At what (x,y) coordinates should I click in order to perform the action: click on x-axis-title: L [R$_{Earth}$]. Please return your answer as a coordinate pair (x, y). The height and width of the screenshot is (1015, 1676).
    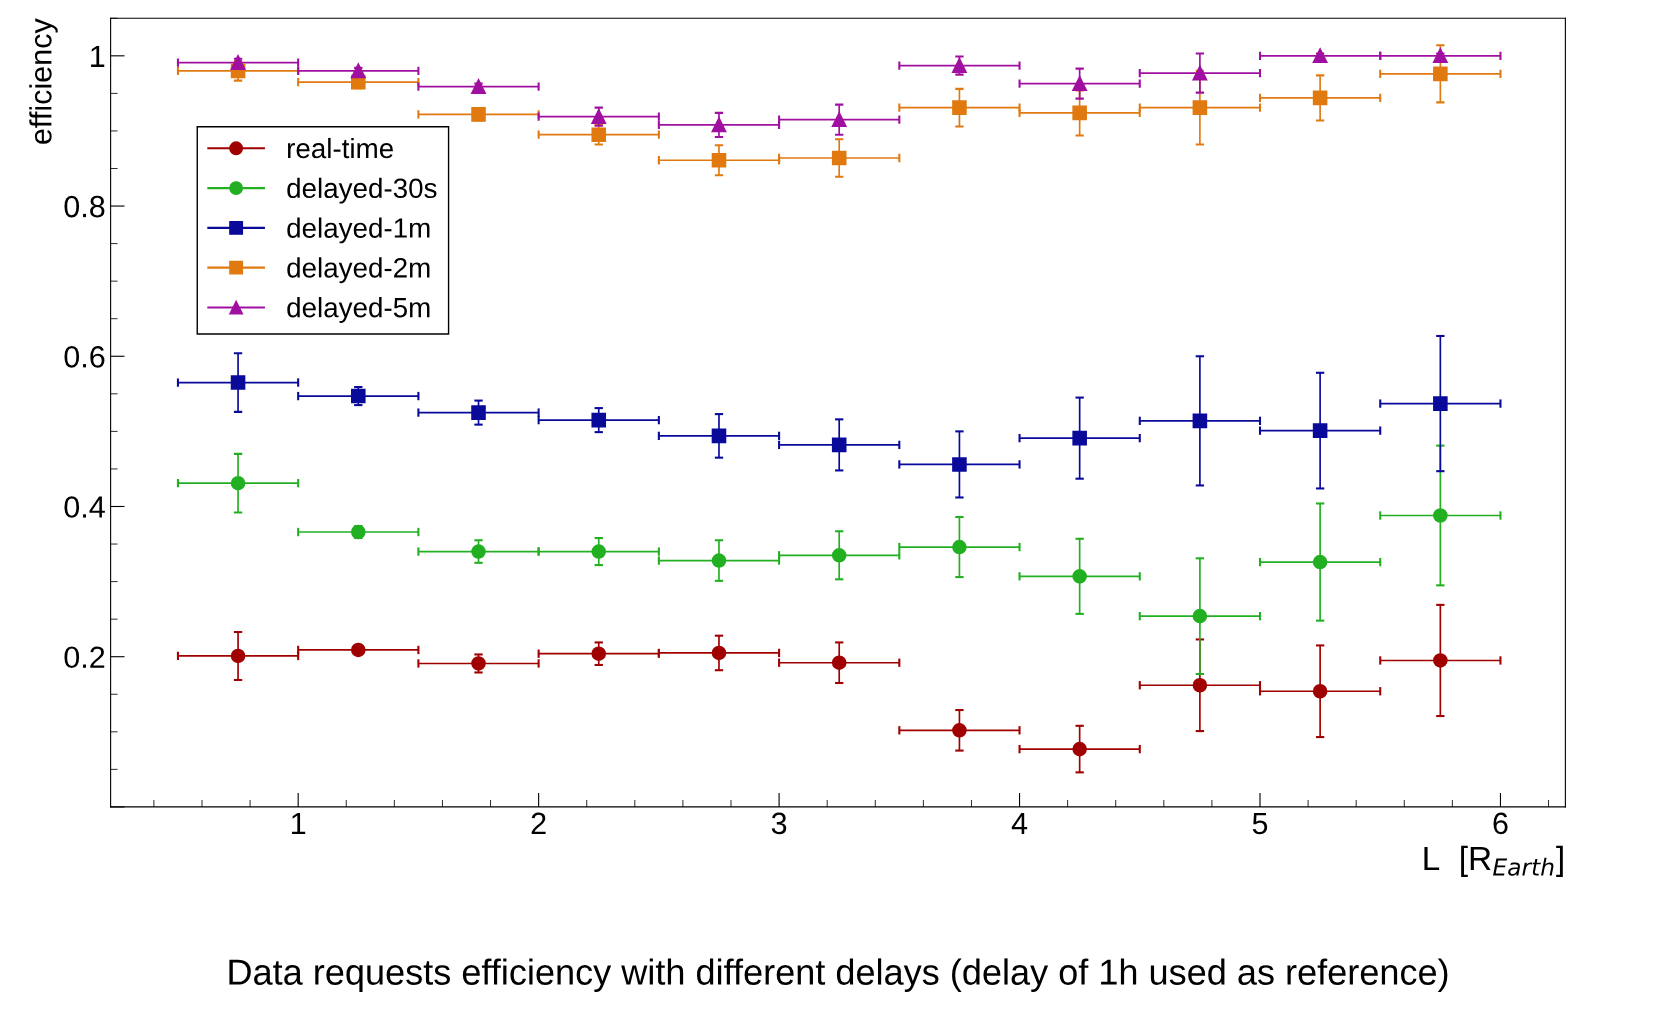
    Looking at the image, I should click on (1493, 861).